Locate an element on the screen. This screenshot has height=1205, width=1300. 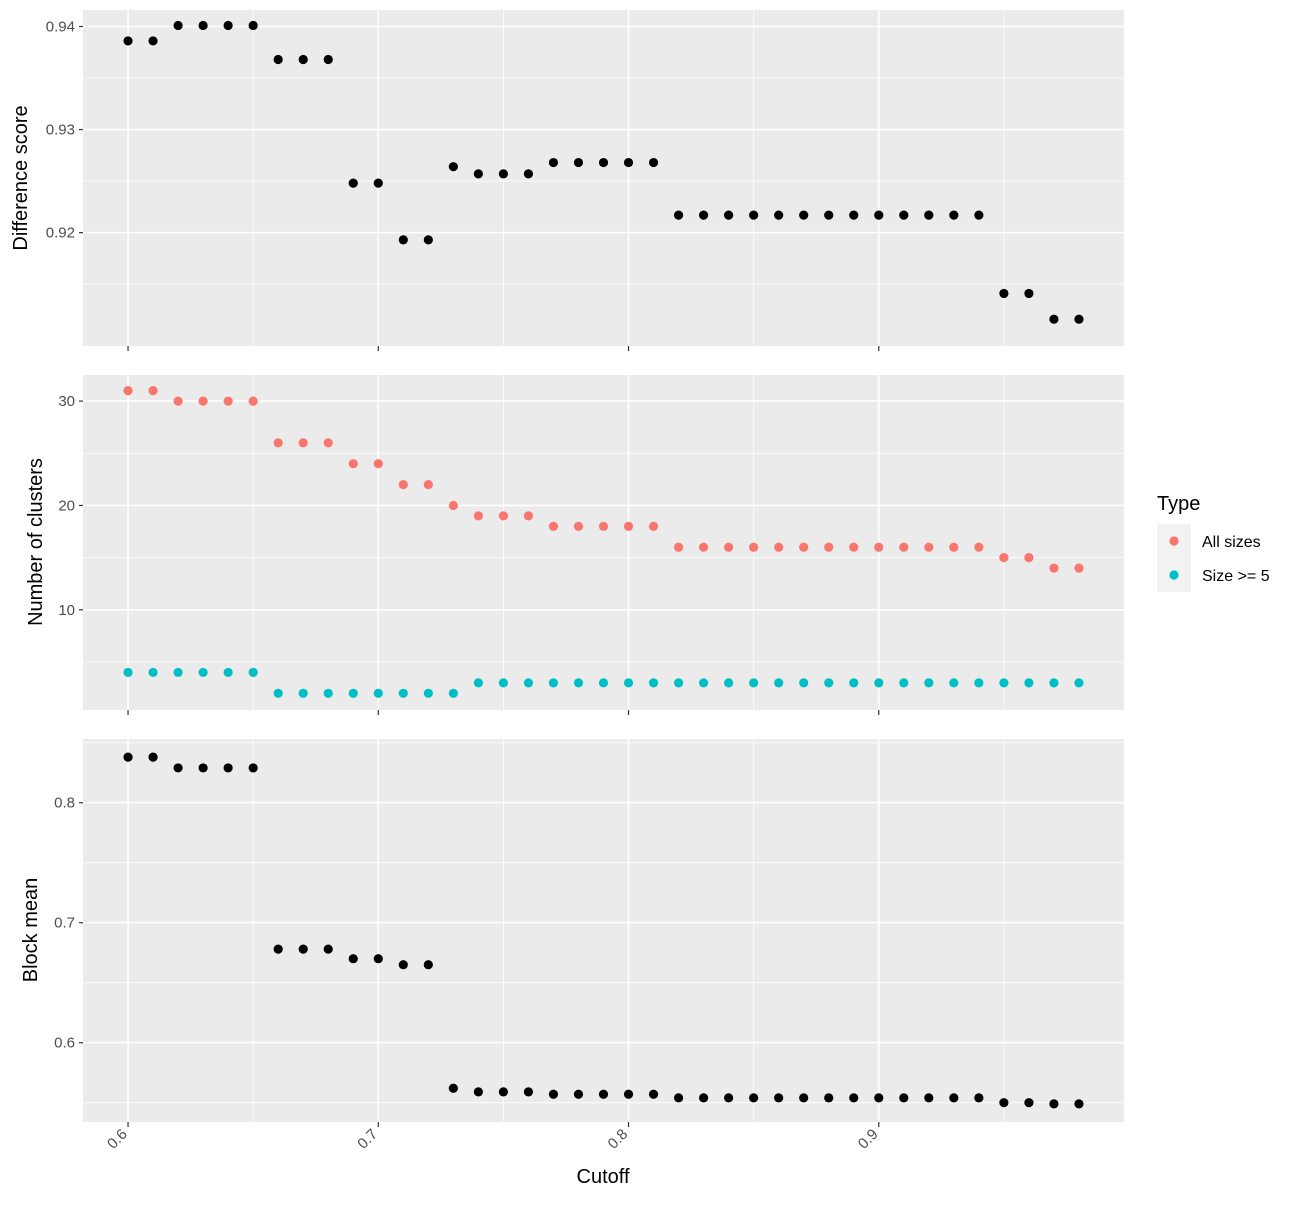
legend-title: Type is located at coordinates (1178, 504).